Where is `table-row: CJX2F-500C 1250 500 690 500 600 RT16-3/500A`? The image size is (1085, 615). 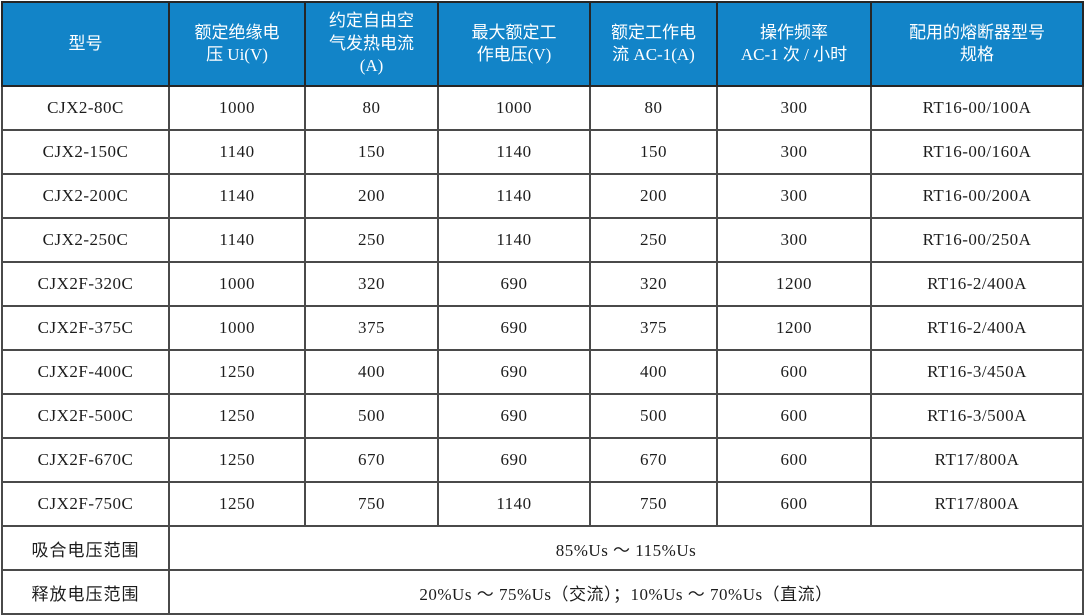
table-row: CJX2F-500C 1250 500 690 500 600 RT16-3/500A is located at coordinates (542, 416).